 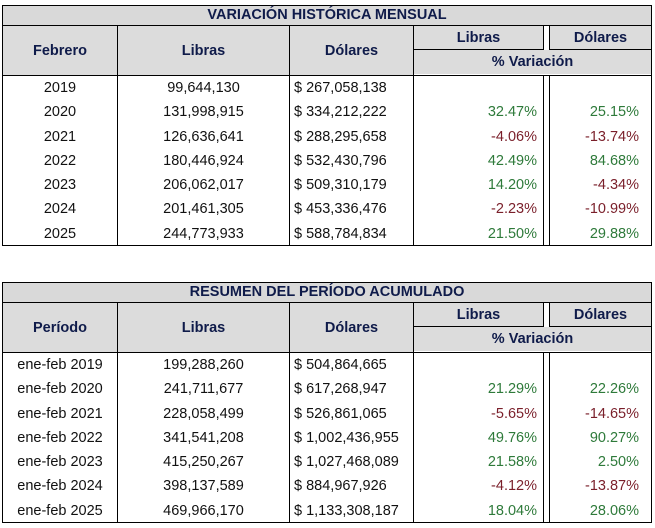 I want to click on table-row: ene-feb 2019 199,288,260 $ 504,864,665, so click(x=327, y=365).